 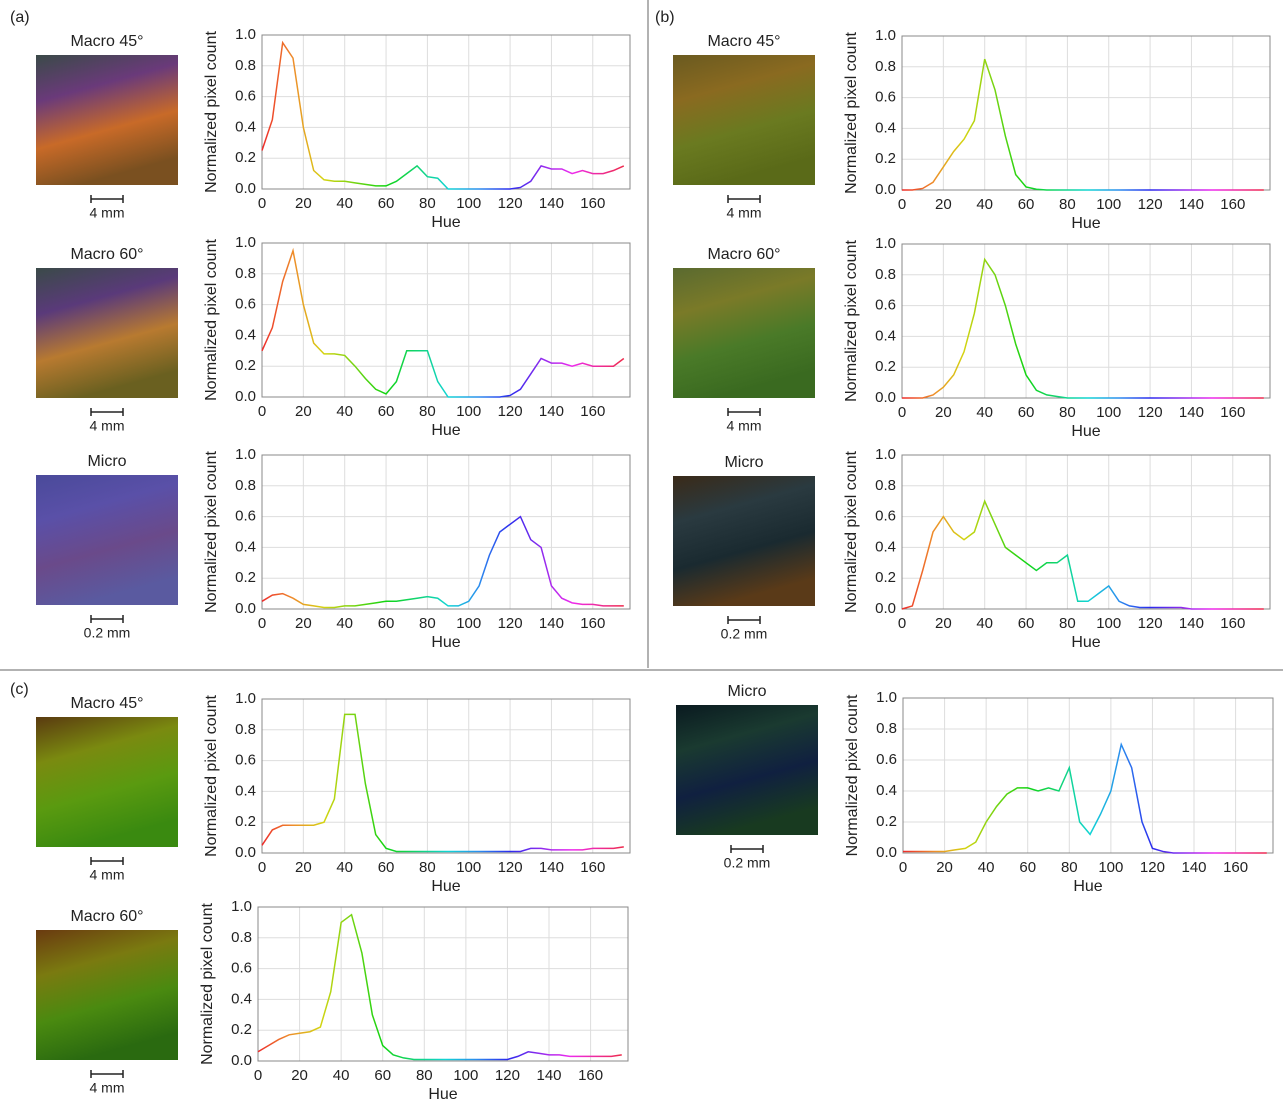 I want to click on image-caption: Macro 45°, so click(x=106, y=703).